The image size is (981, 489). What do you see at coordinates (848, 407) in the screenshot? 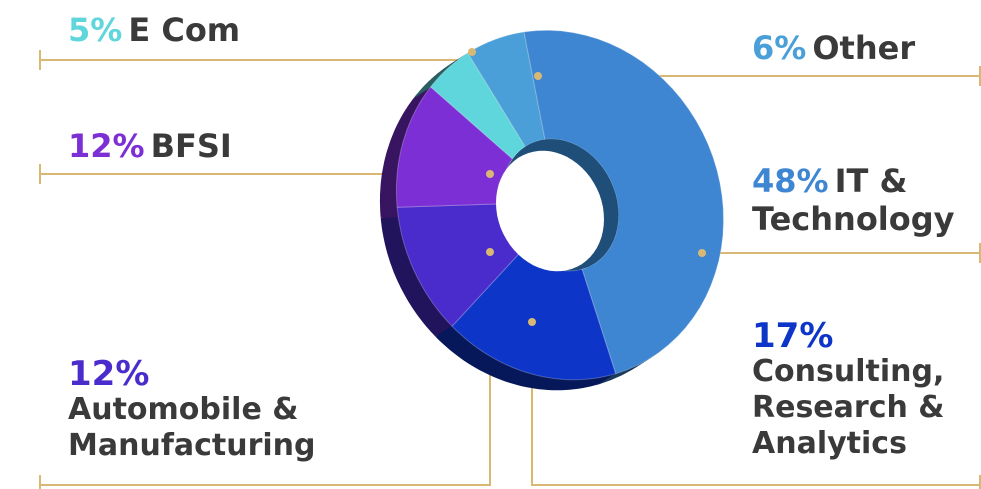
I see `label-consult-line2: Research &` at bounding box center [848, 407].